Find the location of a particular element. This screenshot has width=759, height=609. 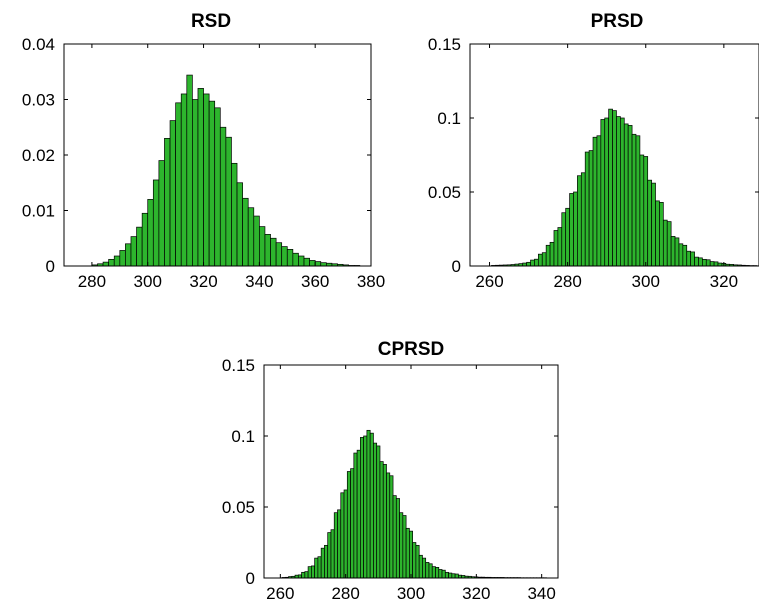

cprsd-y-tick-label: 0.15 is located at coordinates (238, 365).